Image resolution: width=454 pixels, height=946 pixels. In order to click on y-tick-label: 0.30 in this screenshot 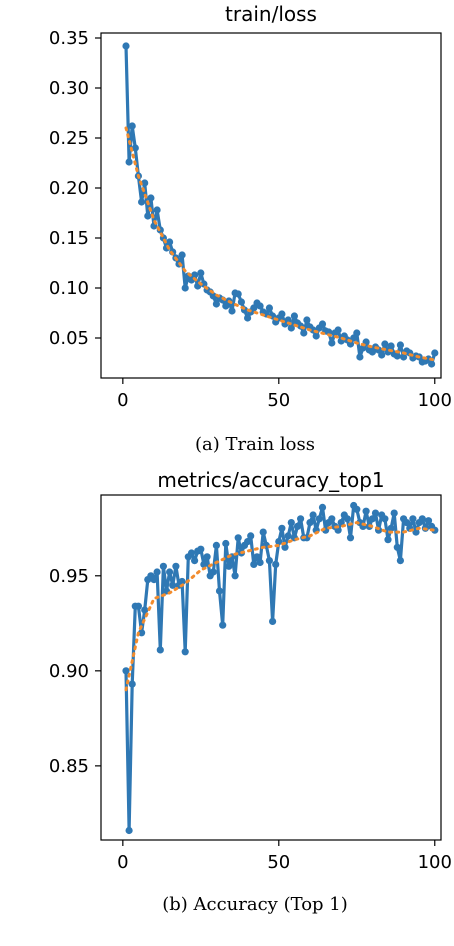, I will do `click(69, 88)`.